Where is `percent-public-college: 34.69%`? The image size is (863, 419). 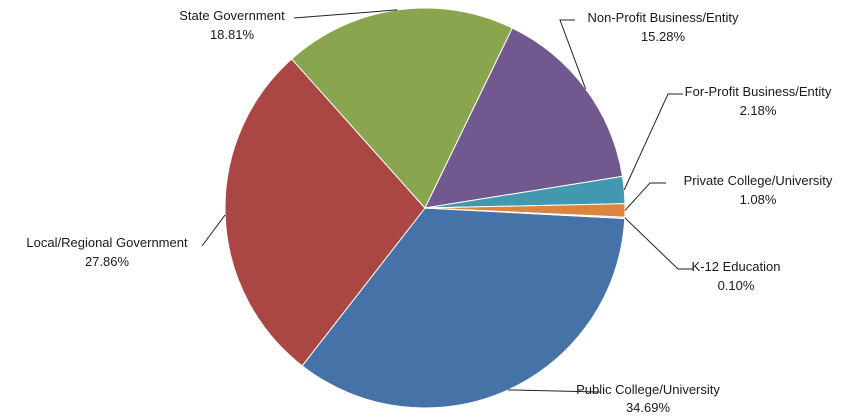
percent-public-college: 34.69% is located at coordinates (648, 407).